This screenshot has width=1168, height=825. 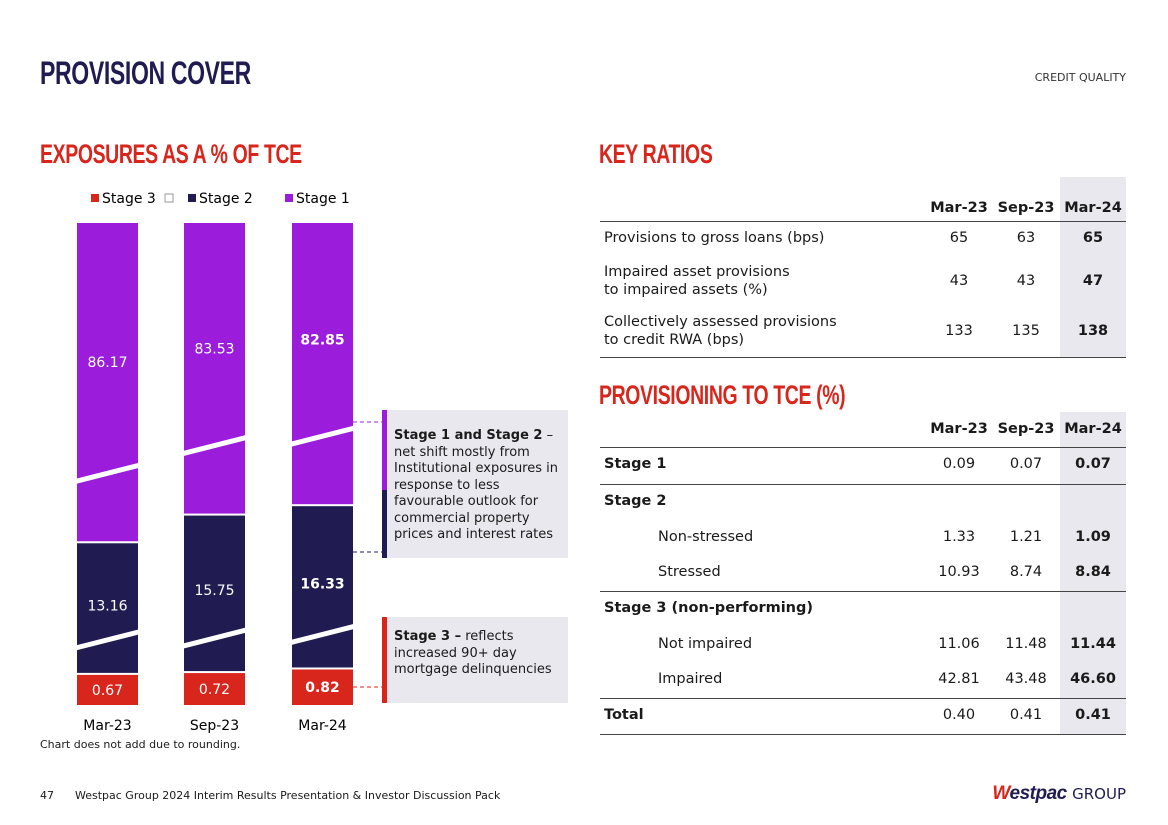 I want to click on table-cell: 47, so click(x=1093, y=281).